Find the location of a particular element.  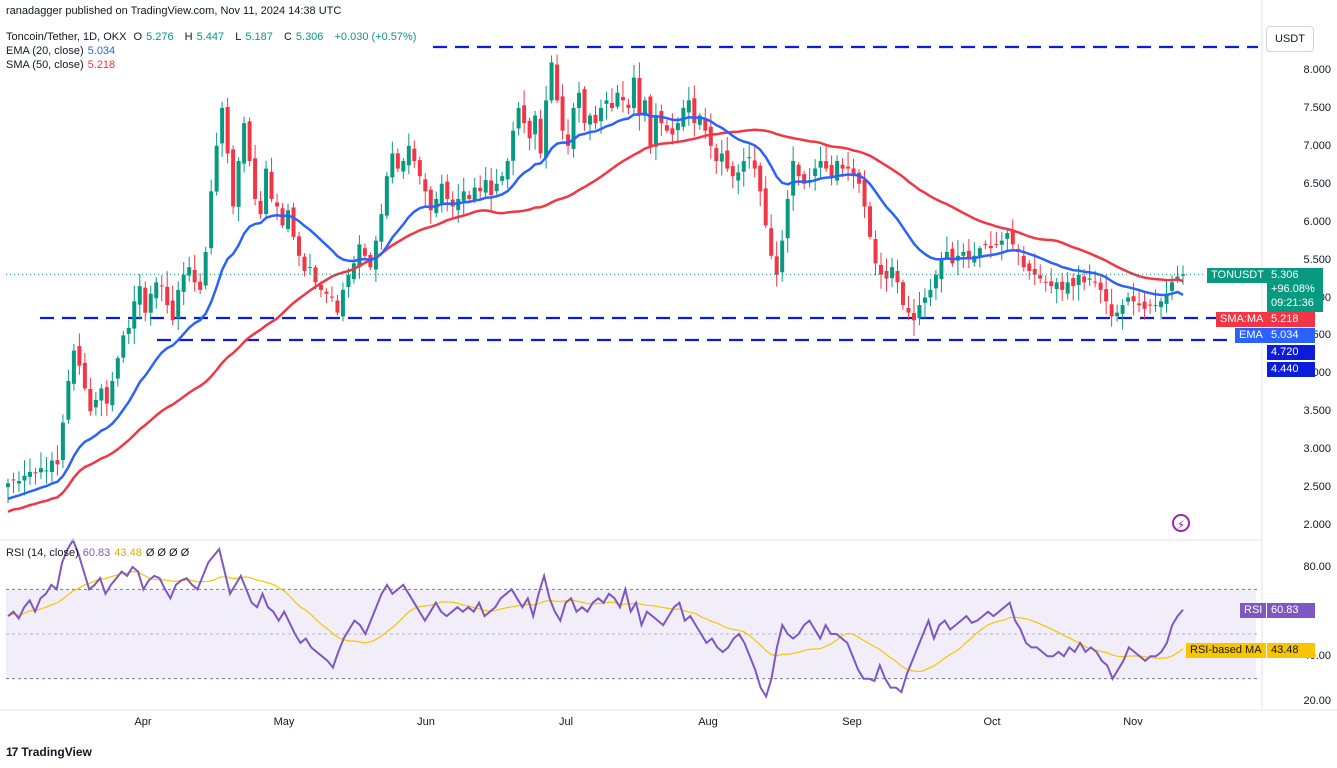

tradingview-icon: 17 is located at coordinates (12, 752).